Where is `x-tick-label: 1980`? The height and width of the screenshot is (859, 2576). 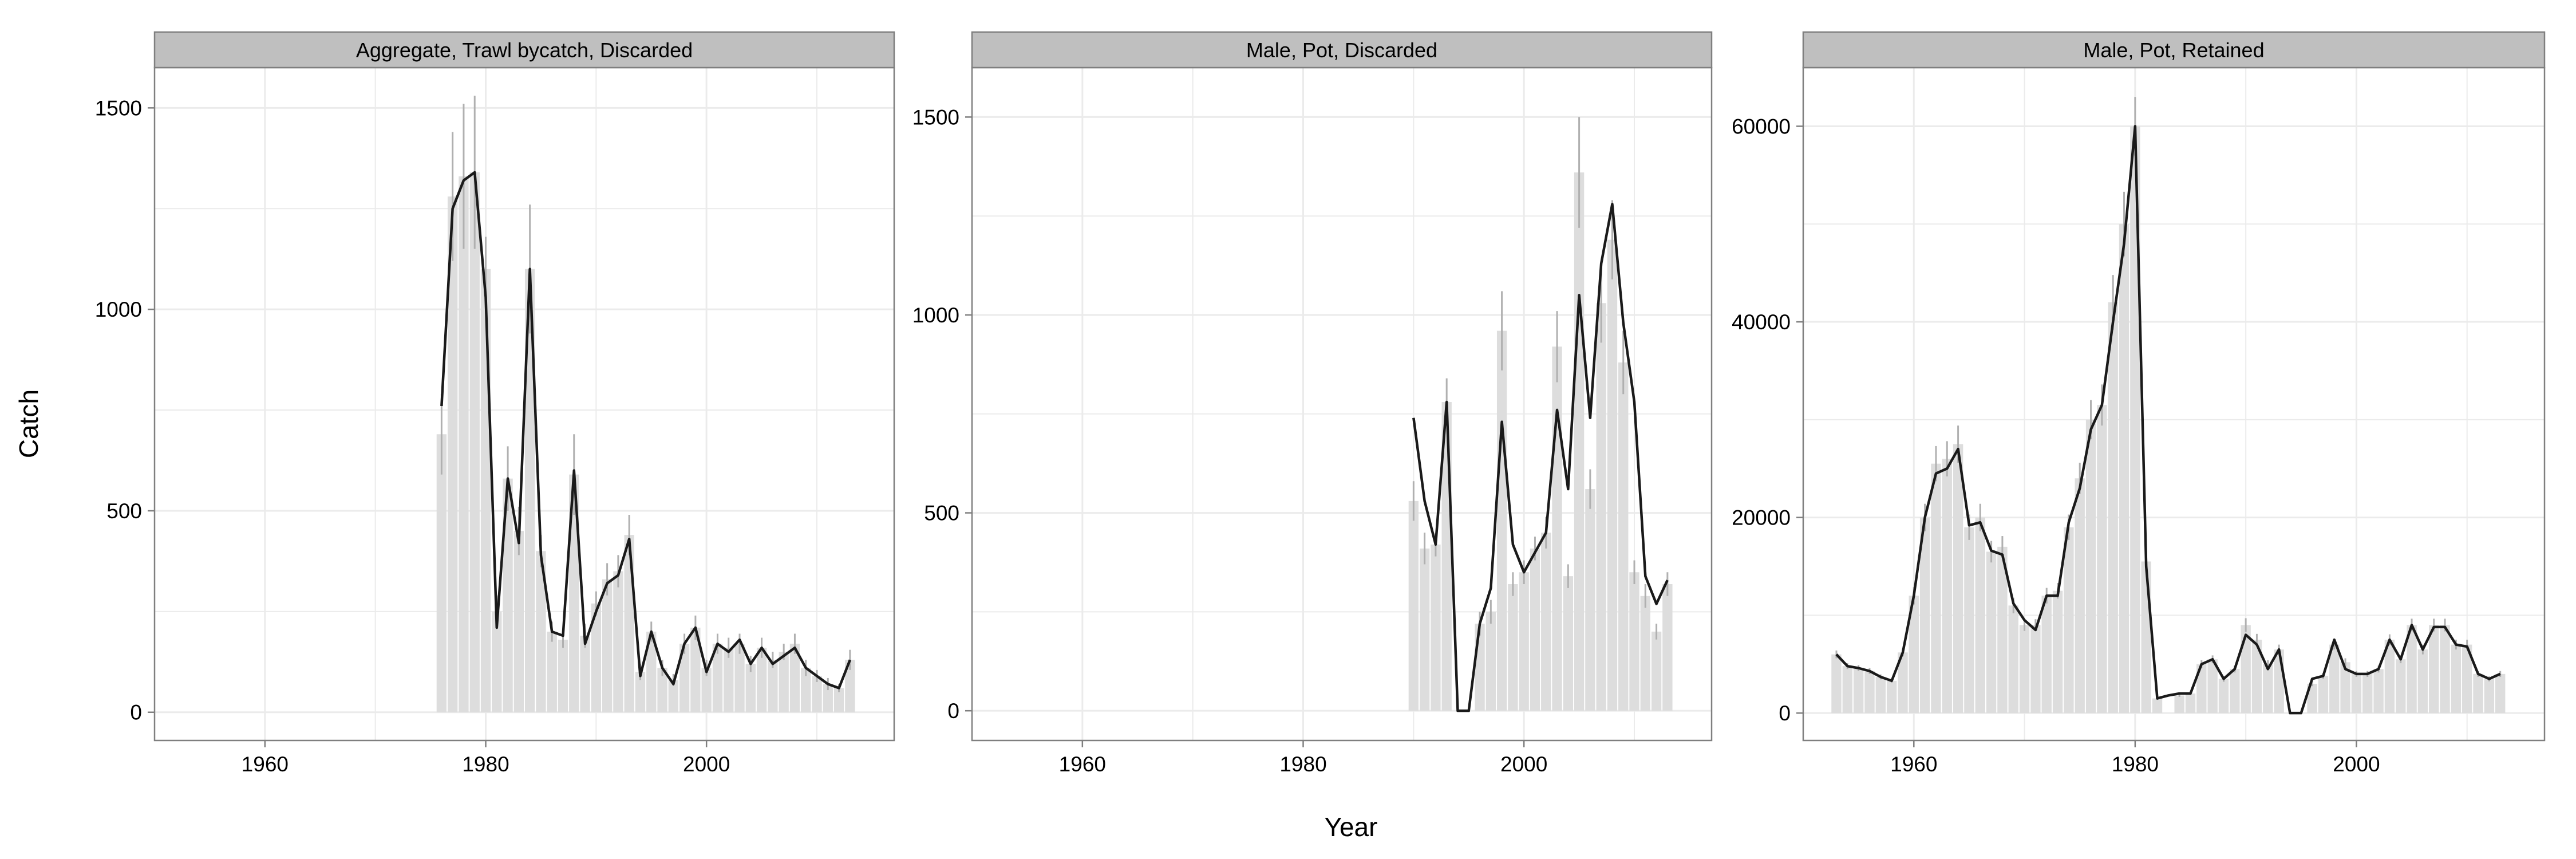 x-tick-label: 1980 is located at coordinates (485, 764).